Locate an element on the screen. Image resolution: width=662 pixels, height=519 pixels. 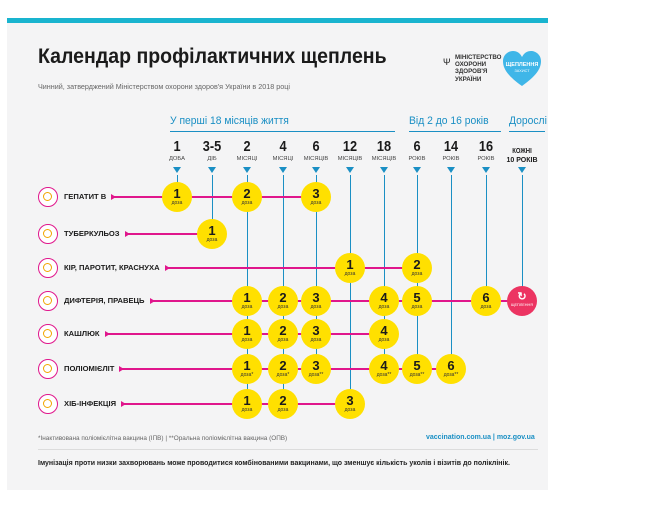
dose-label: доза* is located at coordinates (283, 375).